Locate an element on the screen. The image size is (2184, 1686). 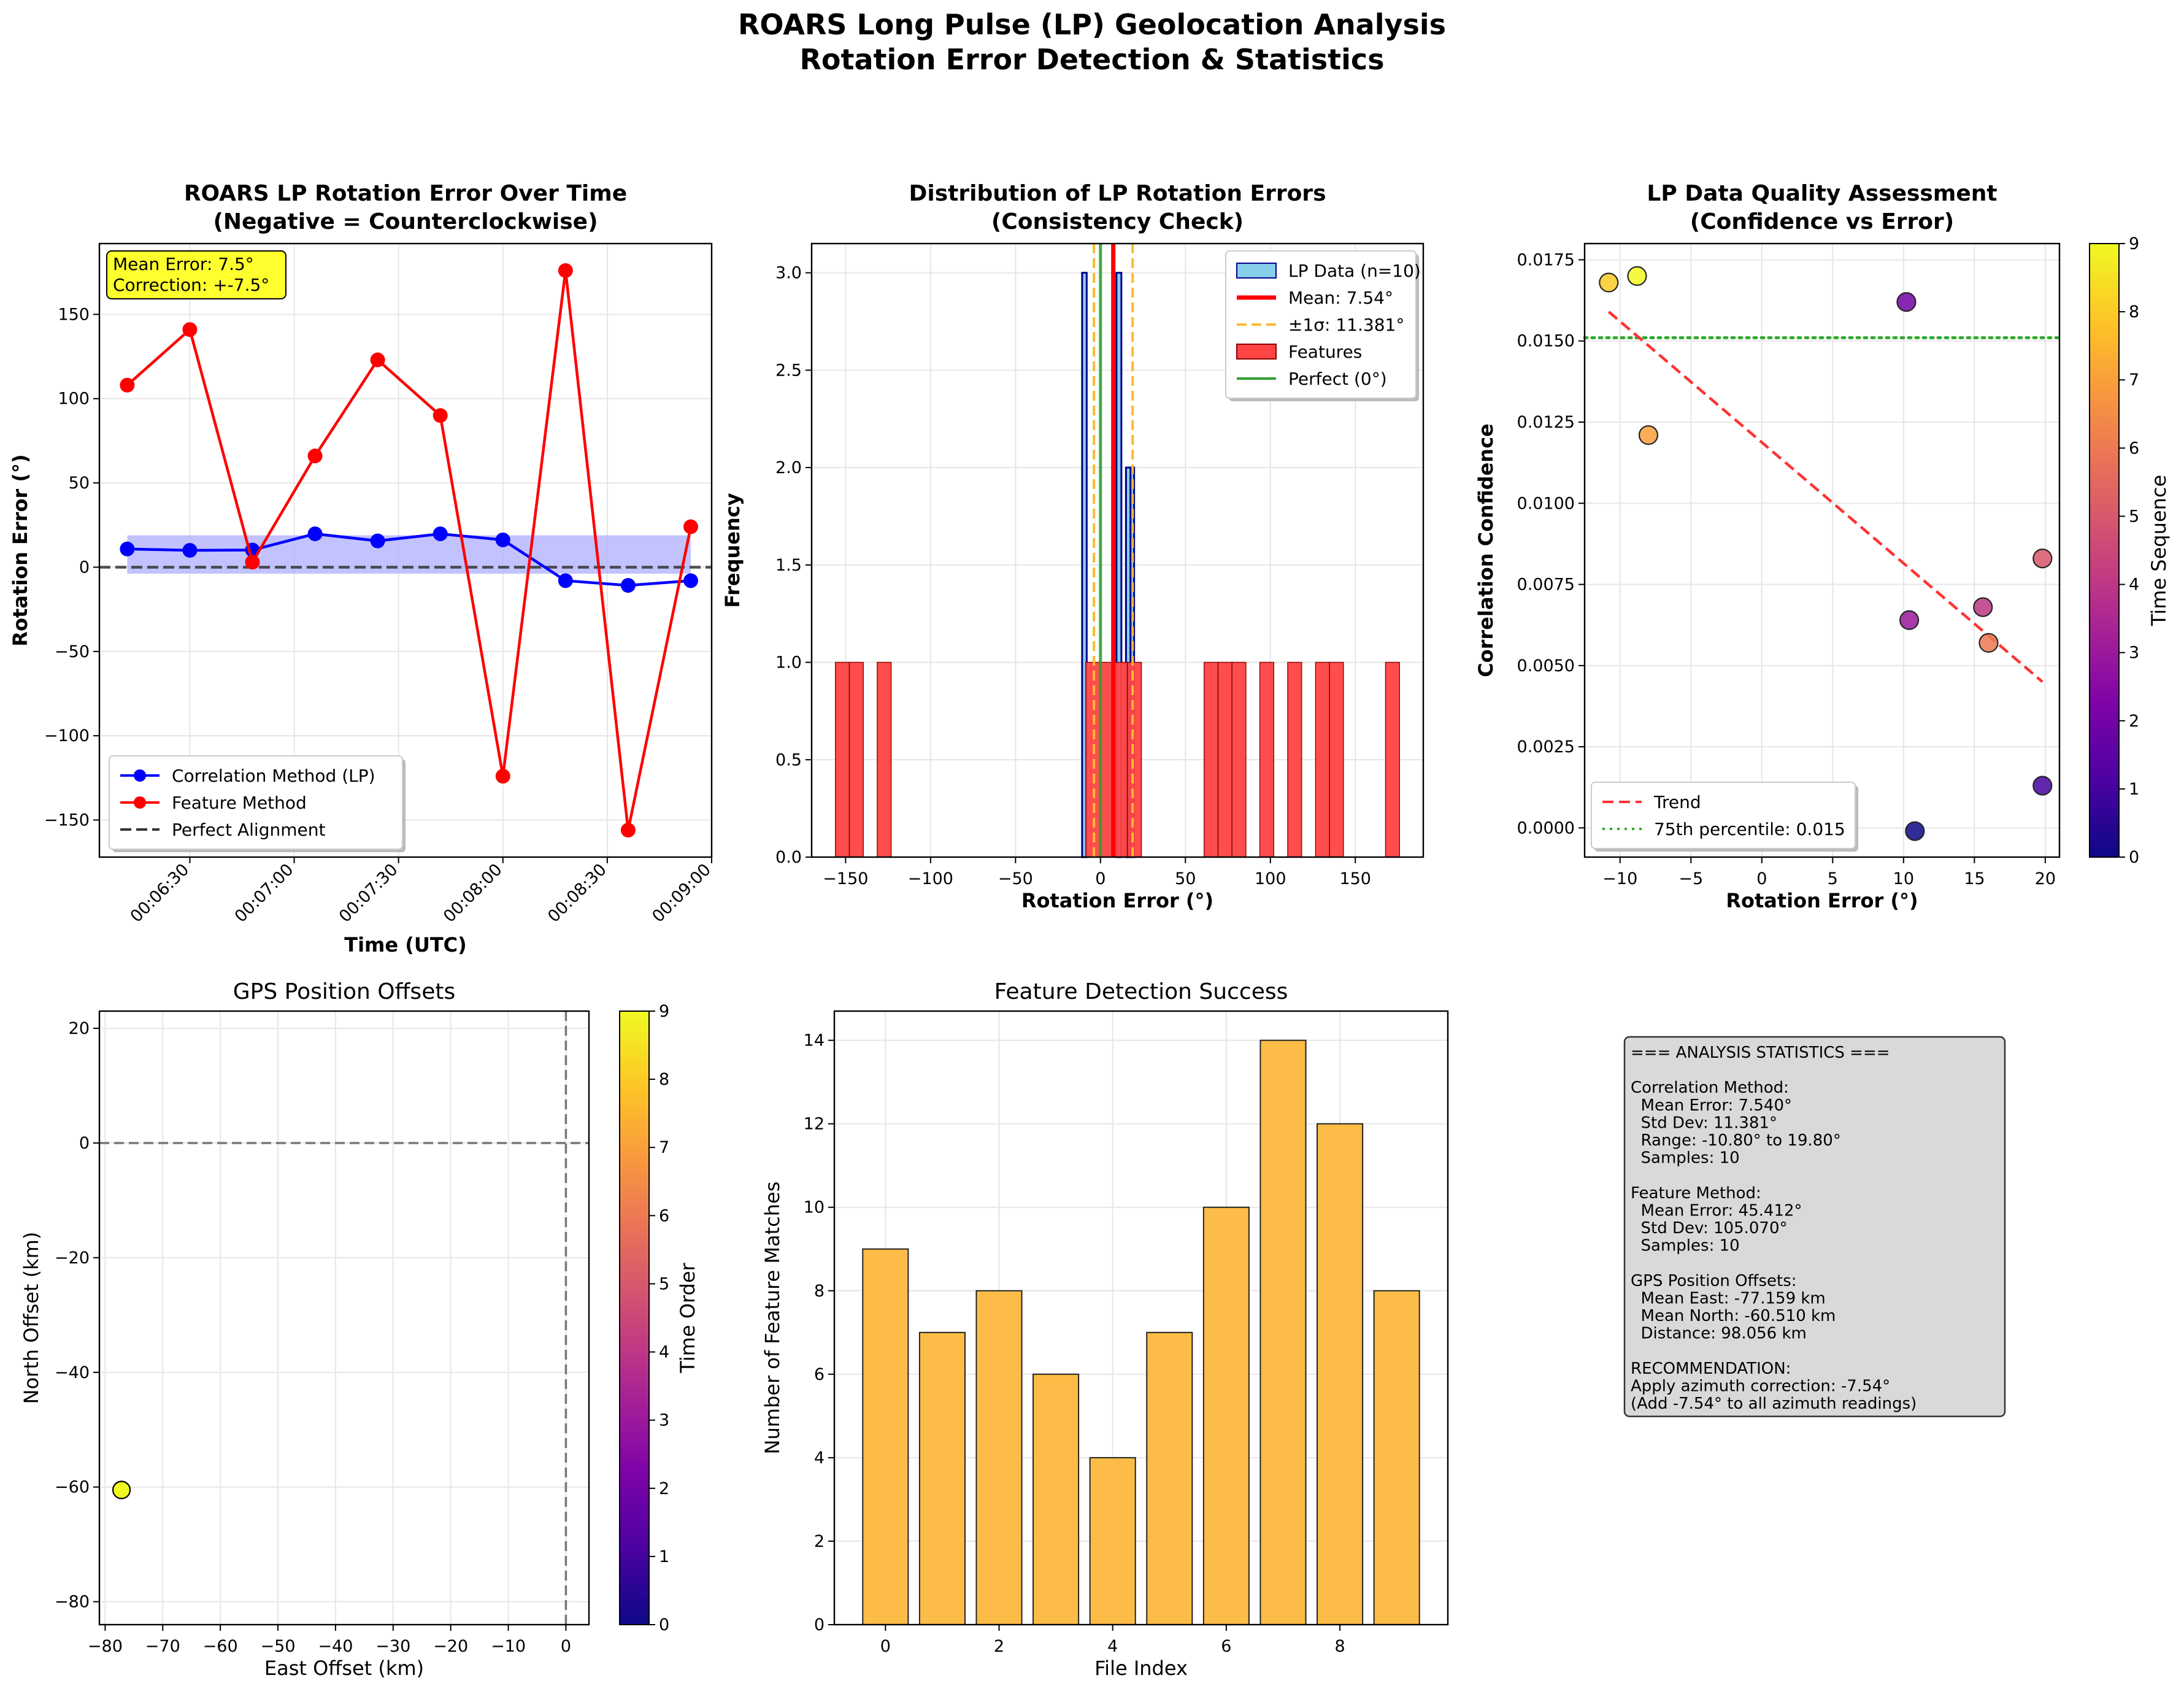
x-tick-label: 00:09:00 is located at coordinates (681, 893).